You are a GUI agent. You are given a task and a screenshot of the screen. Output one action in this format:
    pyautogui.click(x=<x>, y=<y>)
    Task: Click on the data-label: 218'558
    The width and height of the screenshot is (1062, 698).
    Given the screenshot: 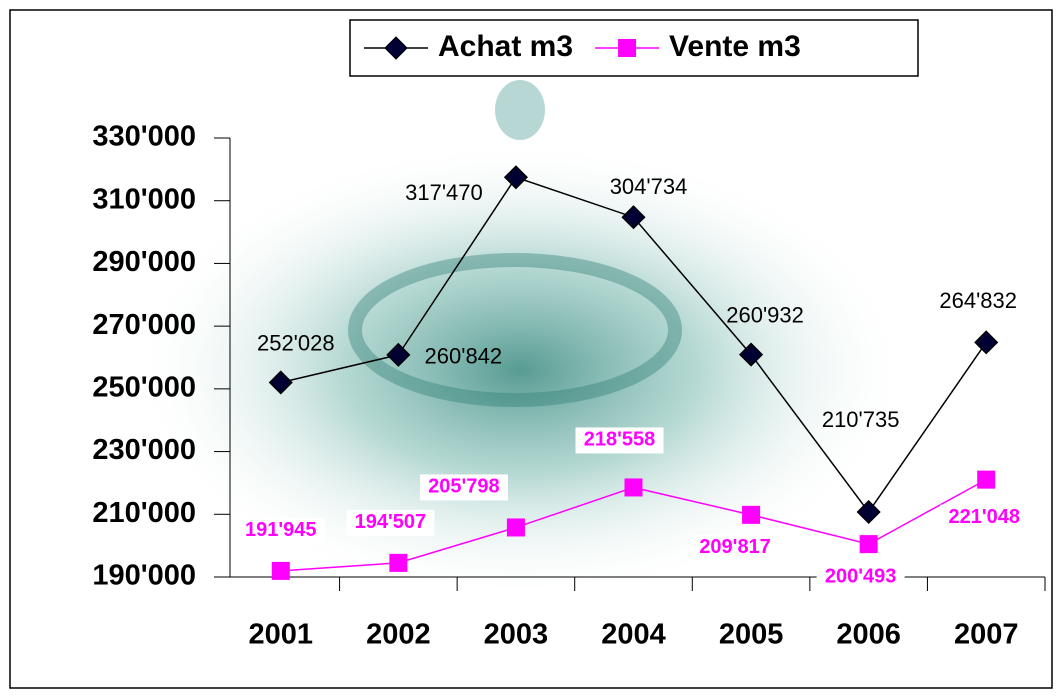 What is the action you would take?
    pyautogui.click(x=620, y=440)
    